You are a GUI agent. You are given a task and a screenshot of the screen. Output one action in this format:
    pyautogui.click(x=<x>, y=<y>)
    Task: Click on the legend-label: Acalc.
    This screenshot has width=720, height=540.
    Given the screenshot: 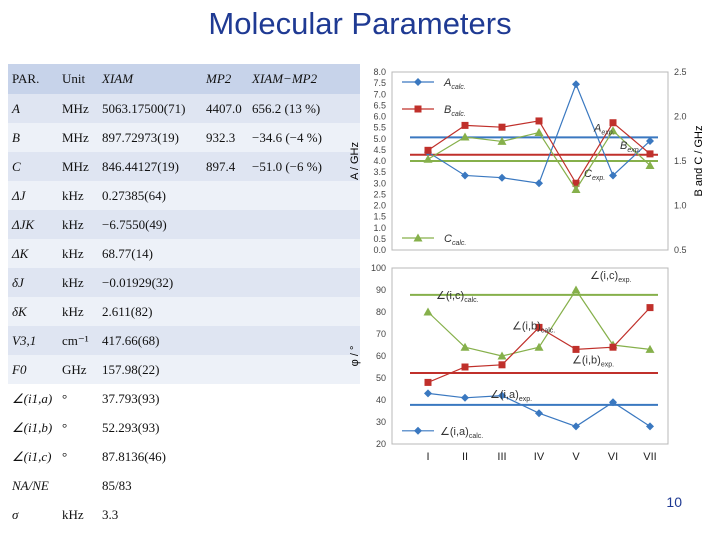 What is the action you would take?
    pyautogui.click(x=454, y=84)
    